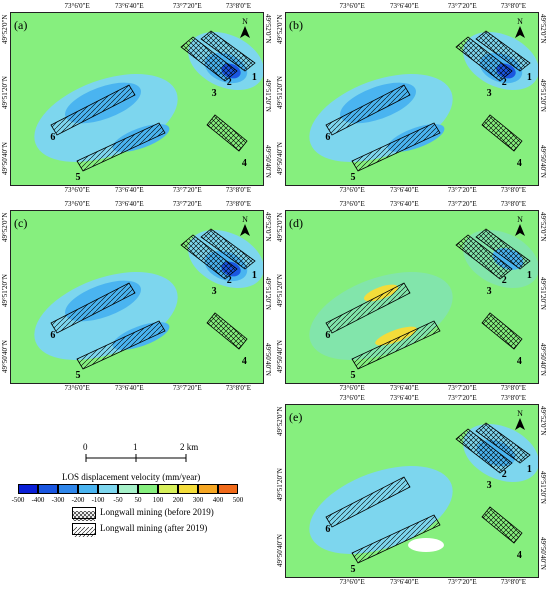  I want to click on panel-label-a: (a), so click(21, 25).